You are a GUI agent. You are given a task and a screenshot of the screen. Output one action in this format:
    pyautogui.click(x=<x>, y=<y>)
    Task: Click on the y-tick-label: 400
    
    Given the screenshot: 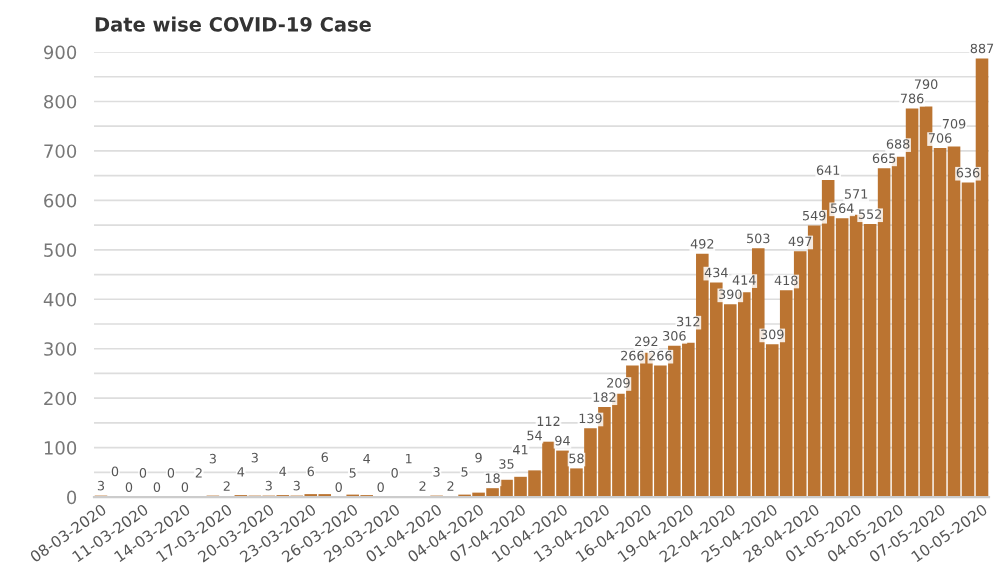 What is the action you would take?
    pyautogui.click(x=60, y=299)
    